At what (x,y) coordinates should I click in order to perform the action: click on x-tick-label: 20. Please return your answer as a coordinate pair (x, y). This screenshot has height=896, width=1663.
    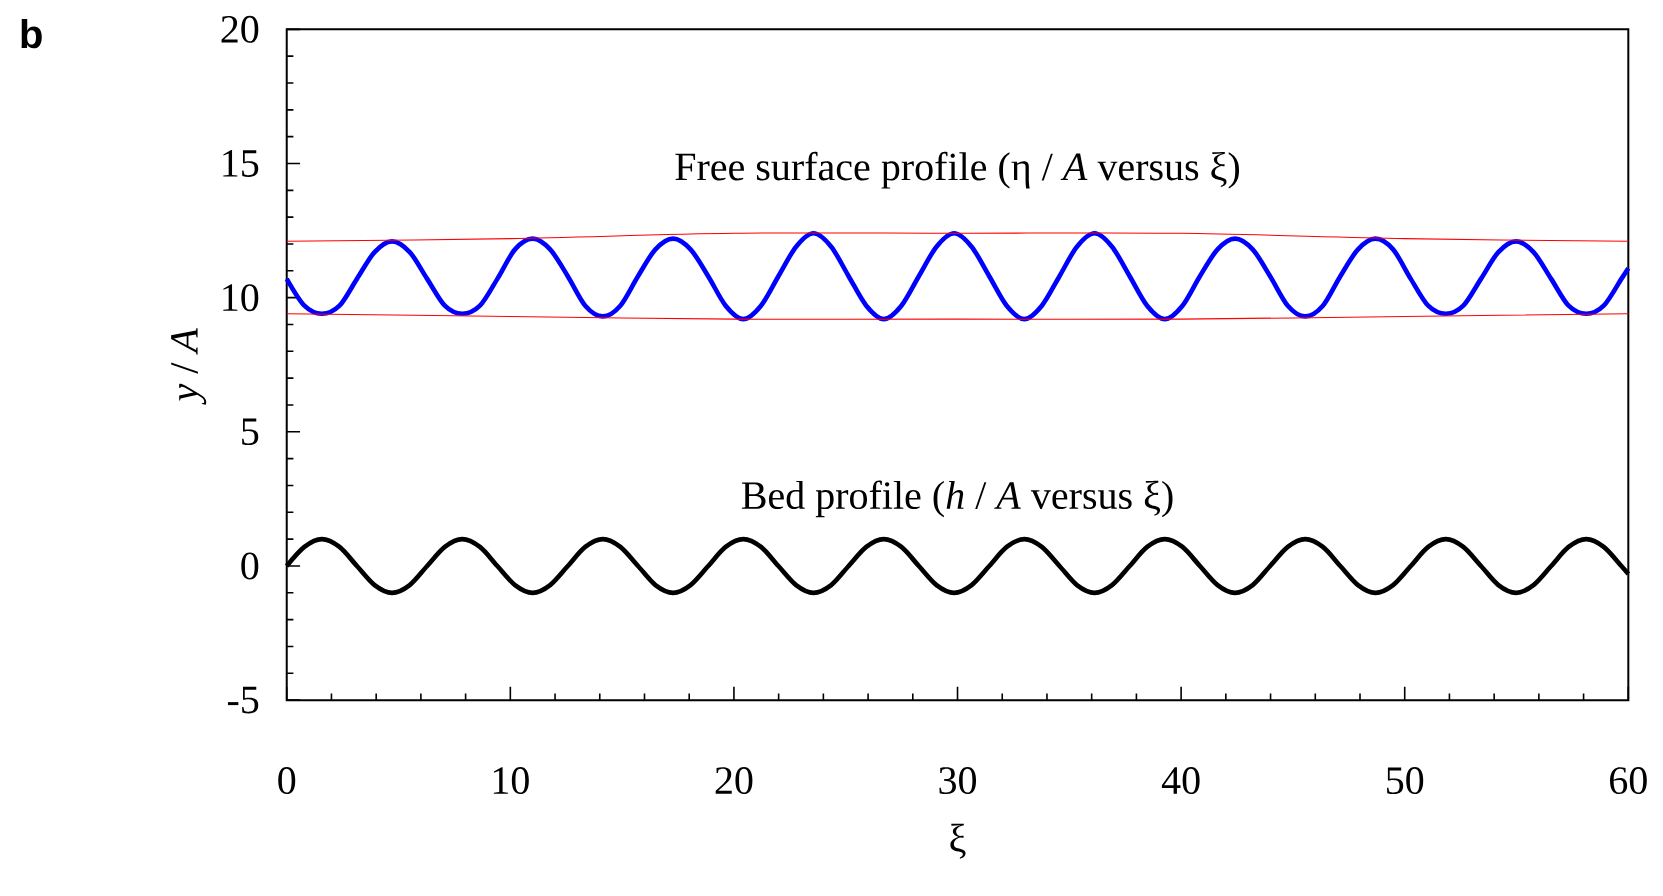
    Looking at the image, I should click on (734, 781).